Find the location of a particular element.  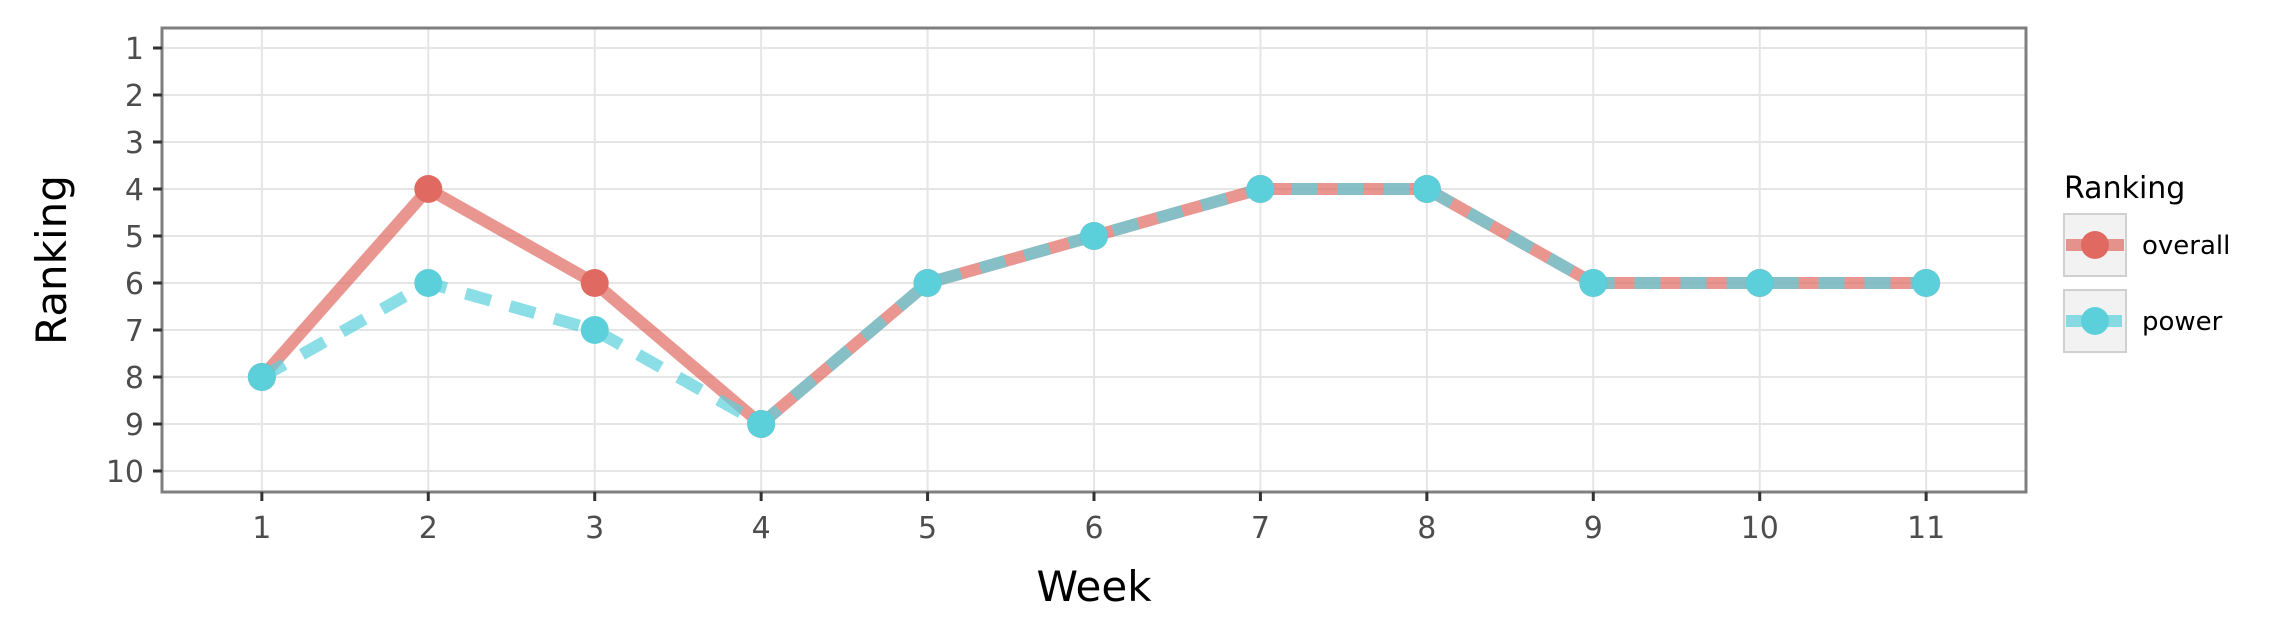

legend-item-power: power is located at coordinates (2143, 321).